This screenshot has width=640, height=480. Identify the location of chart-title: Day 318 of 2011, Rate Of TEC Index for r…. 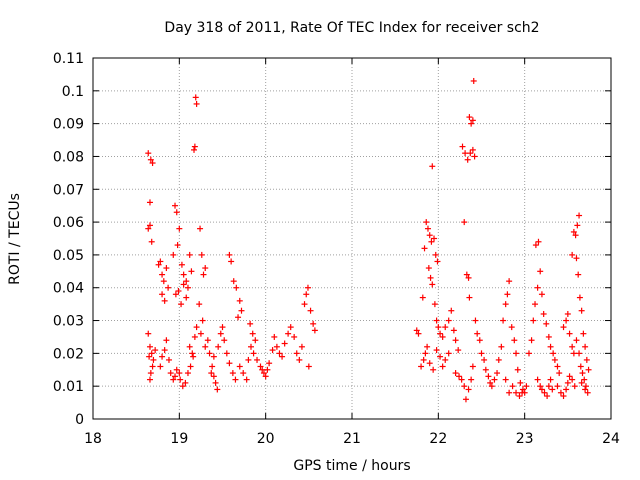
(351, 28).